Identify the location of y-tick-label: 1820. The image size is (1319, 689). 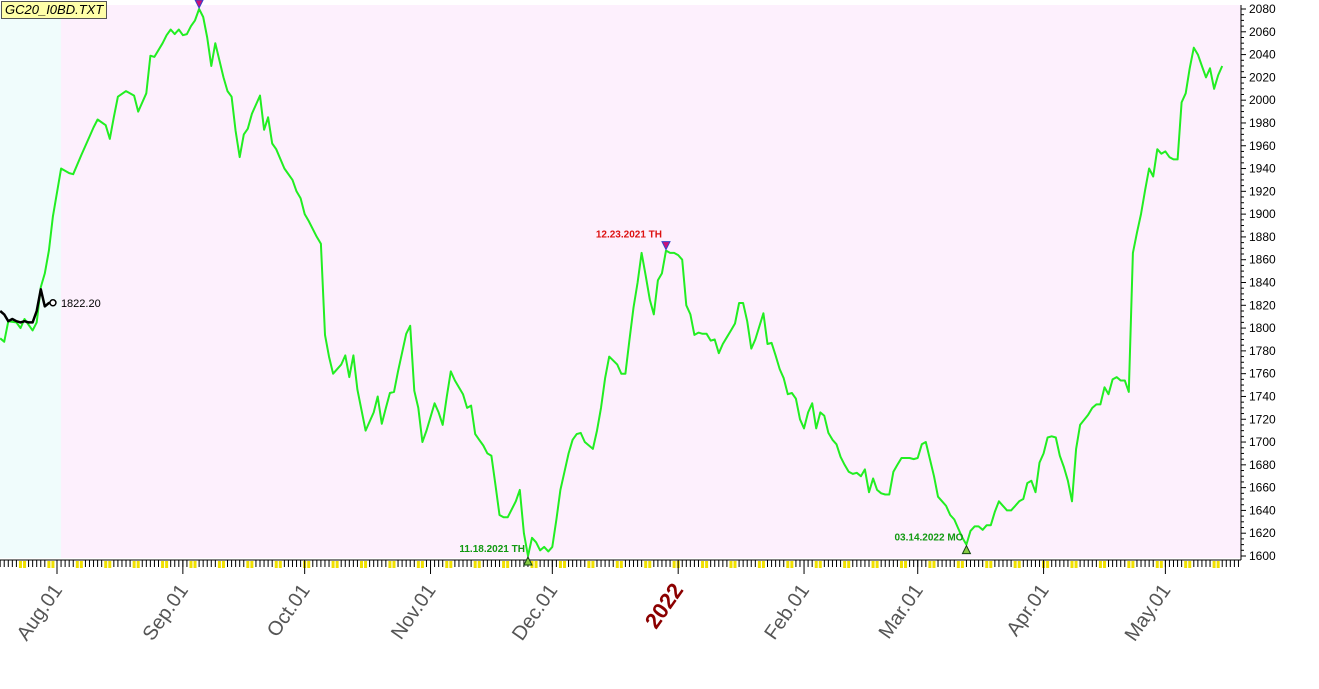
(1262, 305).